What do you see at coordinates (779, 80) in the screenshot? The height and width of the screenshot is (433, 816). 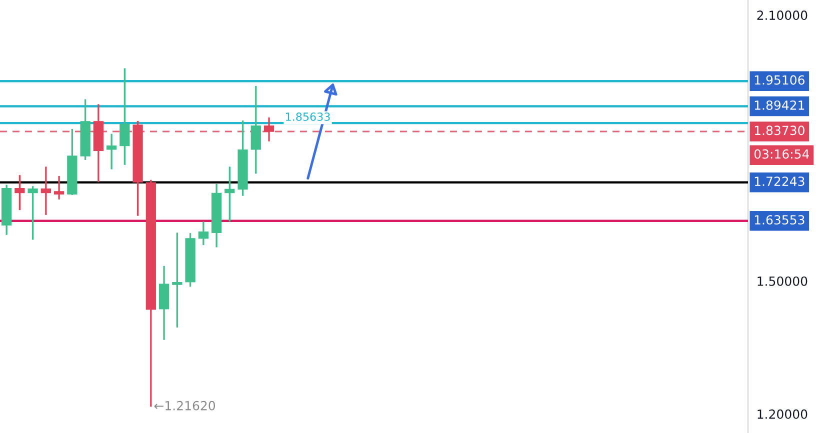 I see `ref-line-label: 1.95106` at bounding box center [779, 80].